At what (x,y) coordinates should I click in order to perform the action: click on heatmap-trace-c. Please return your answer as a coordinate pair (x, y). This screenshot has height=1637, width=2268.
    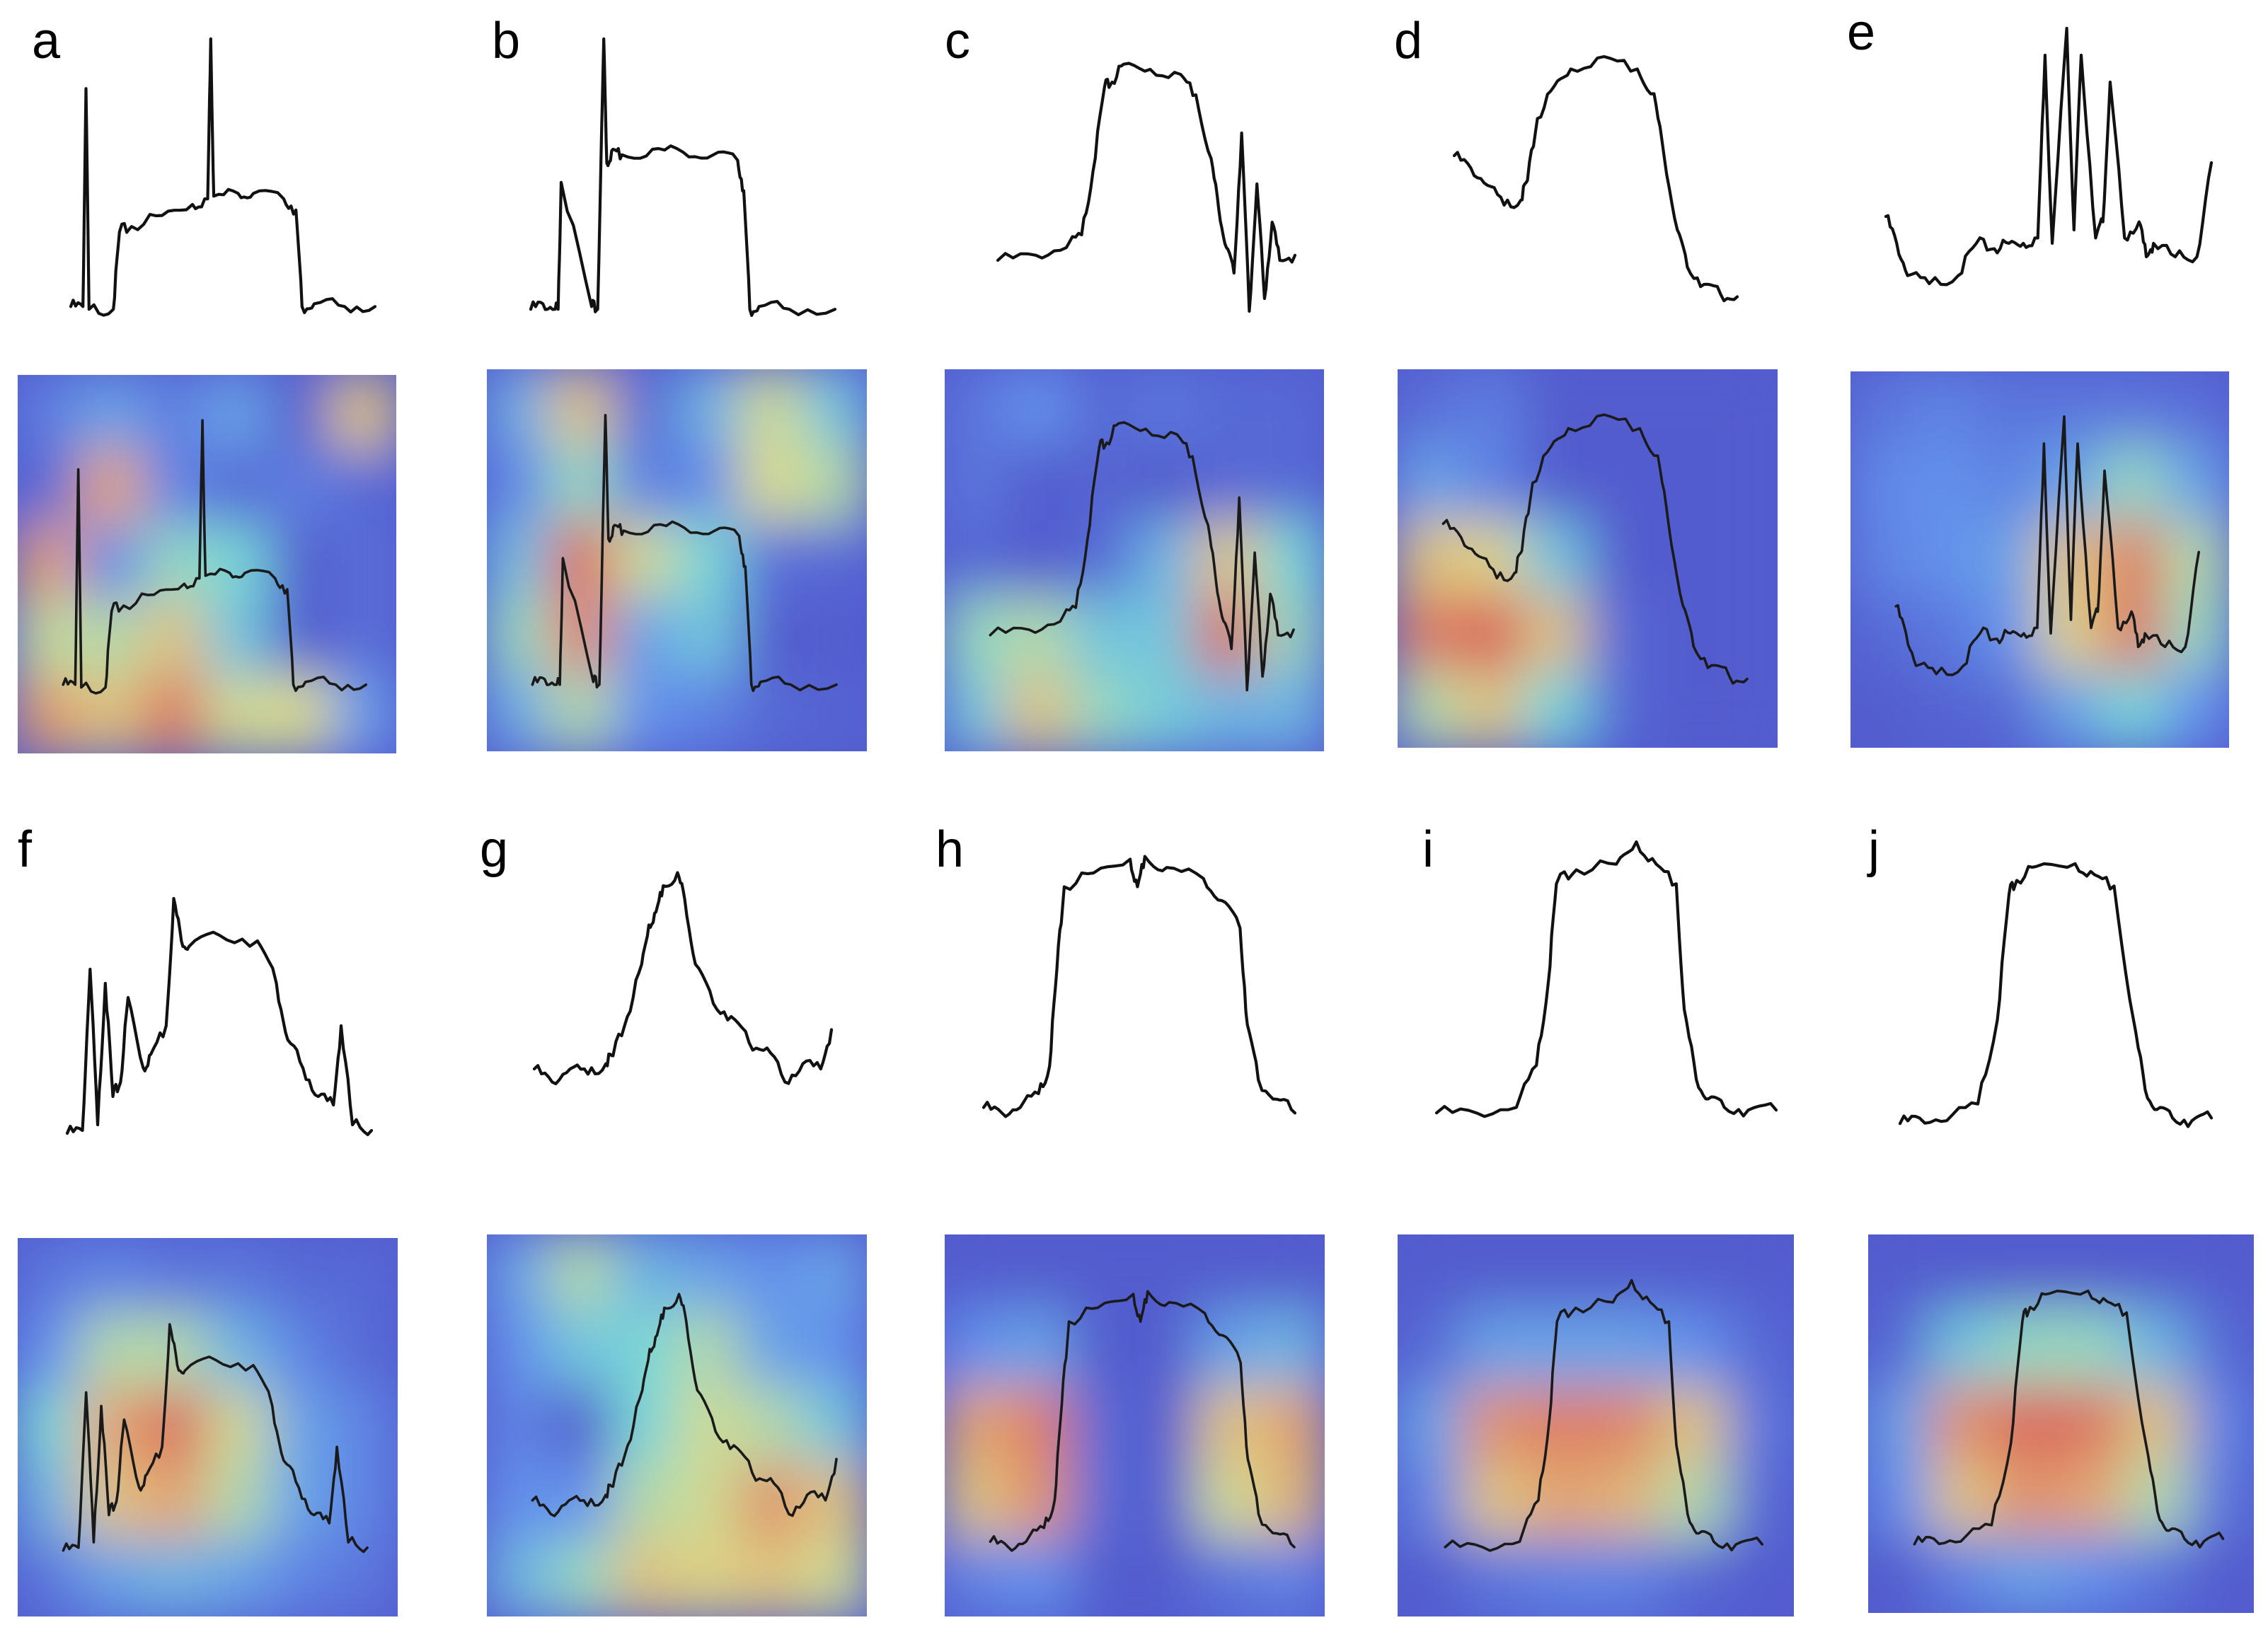
    Looking at the image, I should click on (1142, 556).